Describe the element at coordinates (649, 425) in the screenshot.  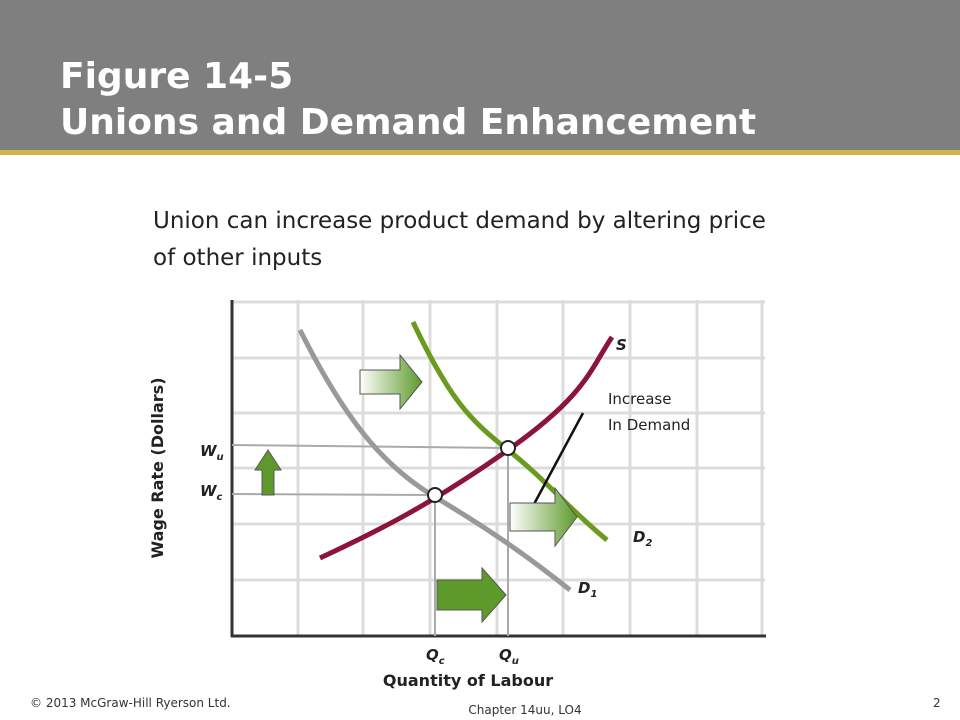
I see `annotation: In Demand` at that location.